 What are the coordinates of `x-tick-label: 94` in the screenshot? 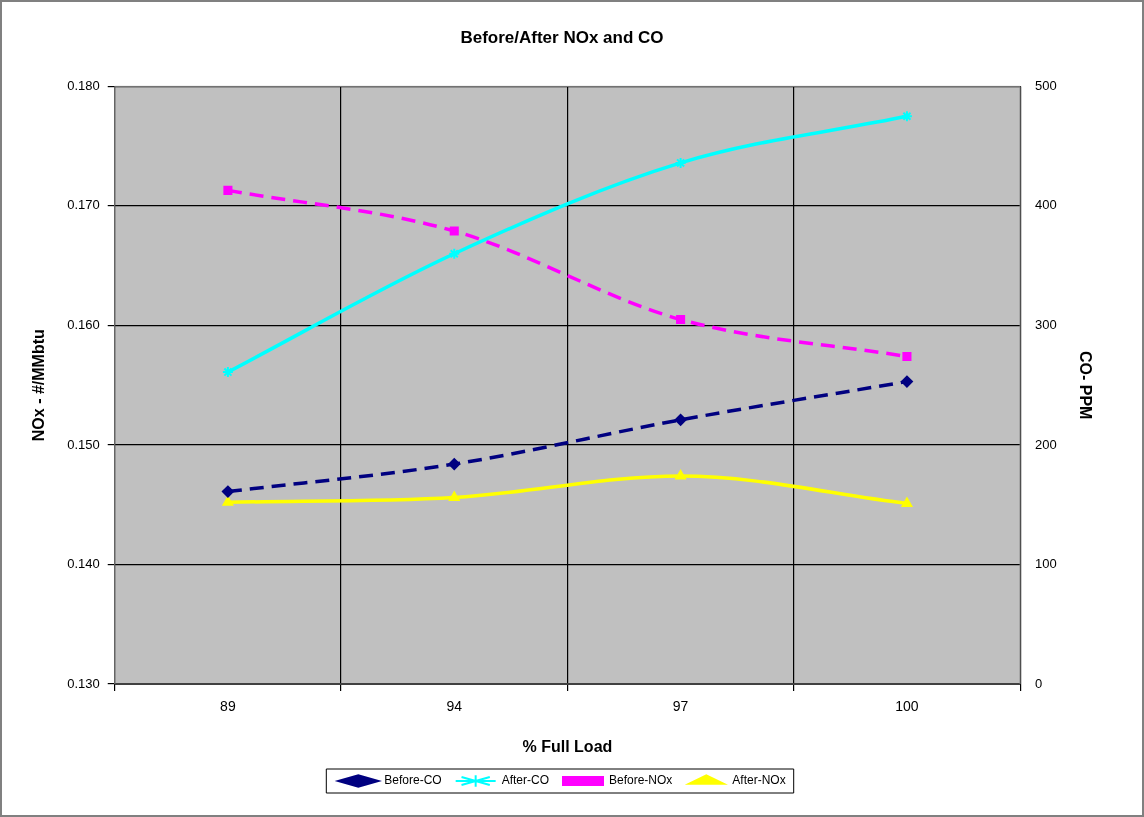 It's located at (454, 706).